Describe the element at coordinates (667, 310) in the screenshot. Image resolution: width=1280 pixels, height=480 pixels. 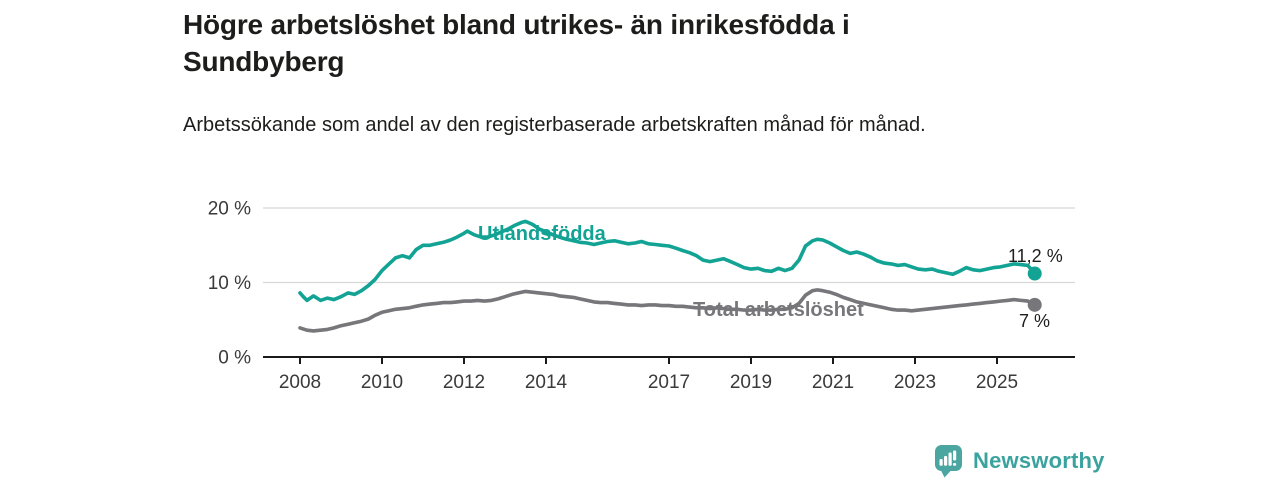
I see `series-line-total-arbetsloshet` at that location.